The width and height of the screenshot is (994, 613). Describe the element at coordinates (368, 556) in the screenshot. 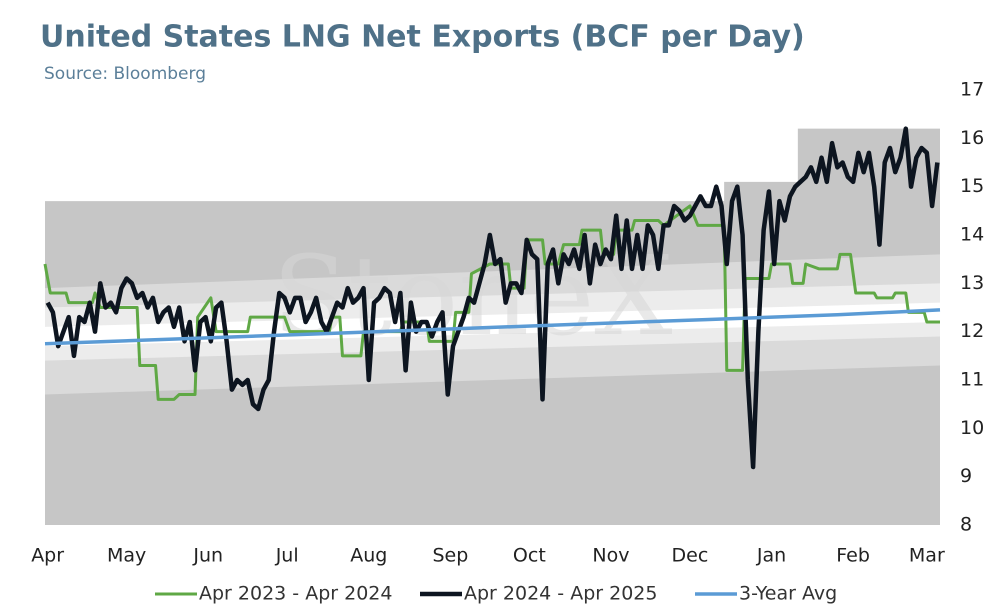

I see `x-tick-label: Aug` at that location.